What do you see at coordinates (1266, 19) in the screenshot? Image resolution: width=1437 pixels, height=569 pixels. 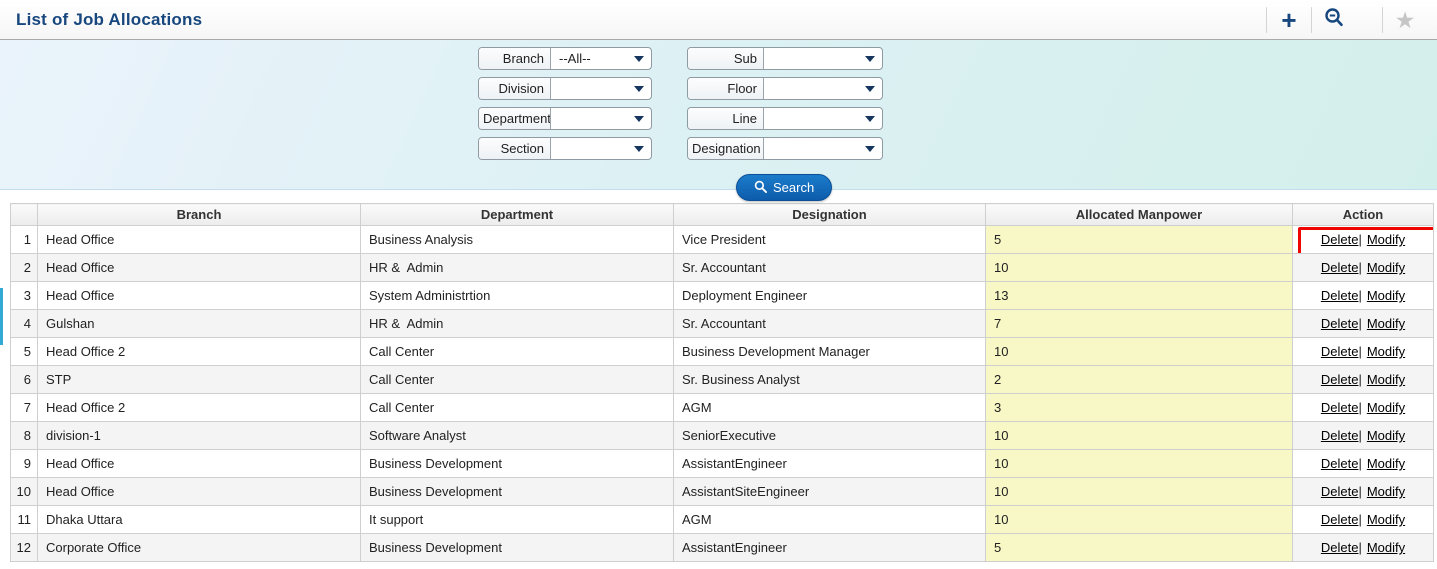 I see `toolbar-divider` at bounding box center [1266, 19].